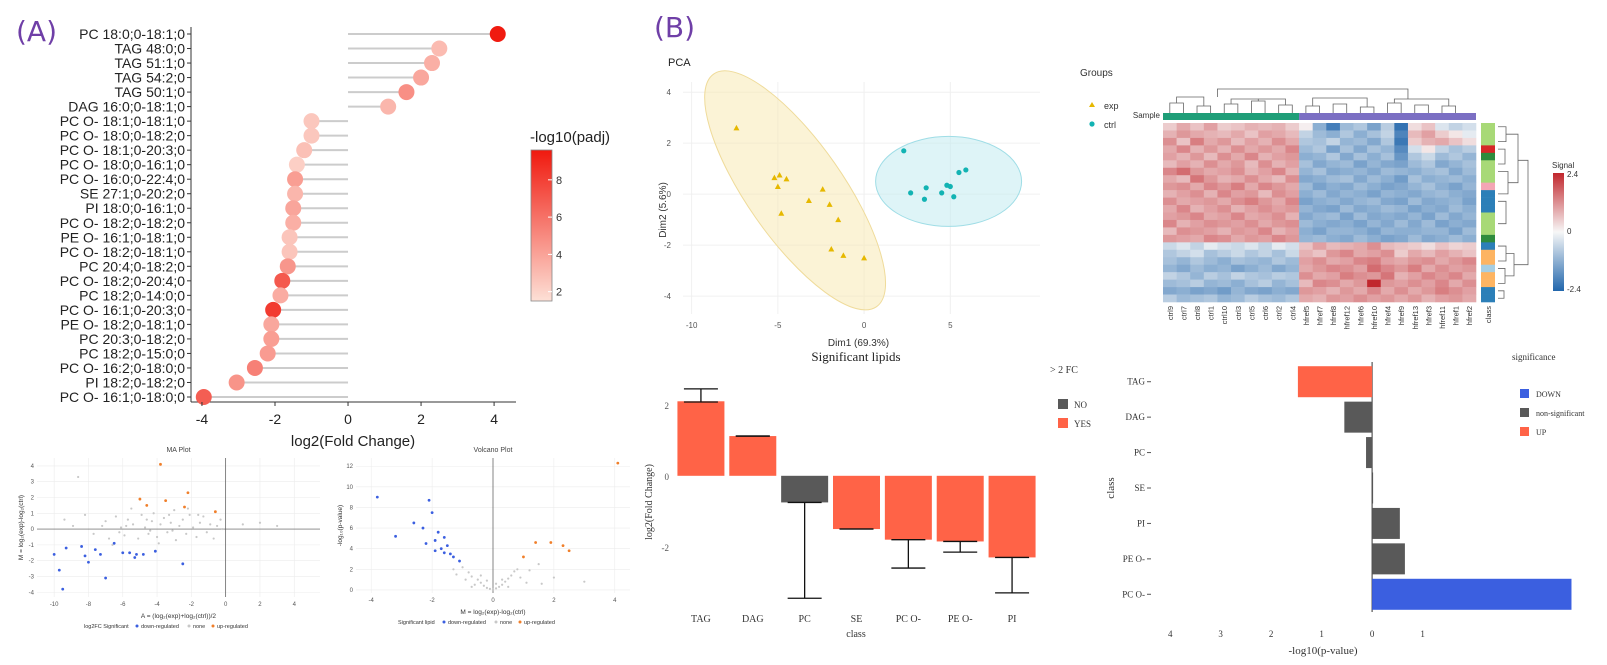 Image resolution: width=1607 pixels, height=665 pixels. I want to click on y-axis-title: M = log₂(exp)-log₂(ctrl), so click(21, 527).